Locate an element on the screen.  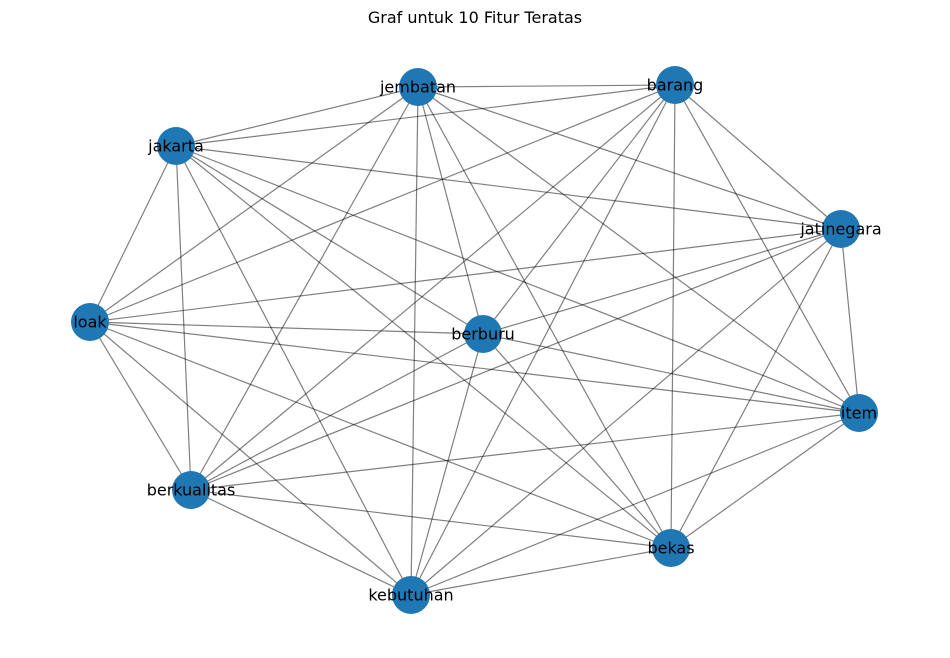
node-bekas is located at coordinates (671, 548).